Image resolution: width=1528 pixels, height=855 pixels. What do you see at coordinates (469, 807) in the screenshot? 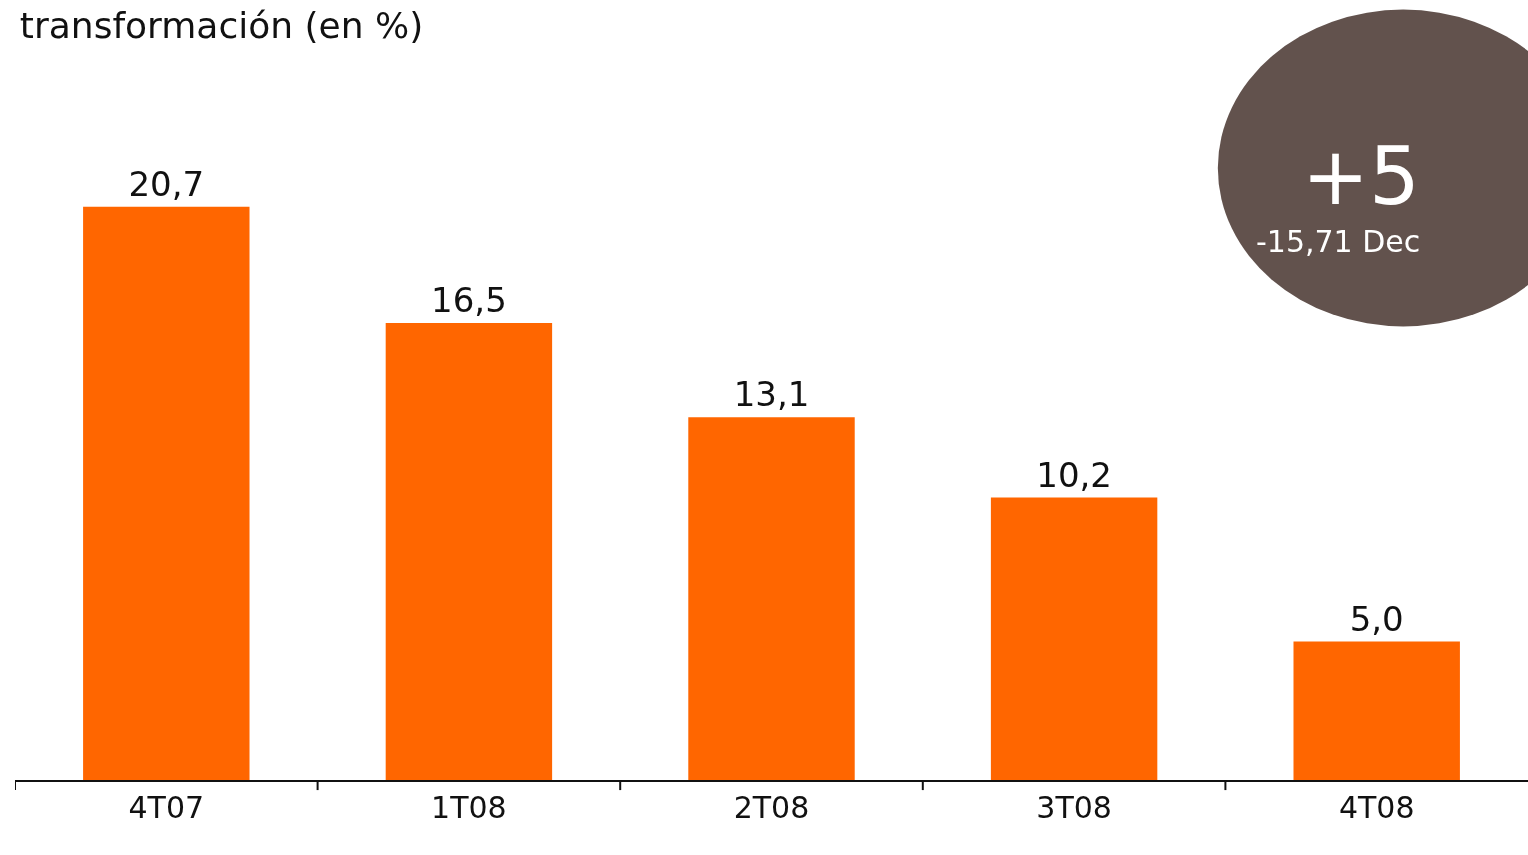
I see `x-tick-label: 1T08` at bounding box center [469, 807].